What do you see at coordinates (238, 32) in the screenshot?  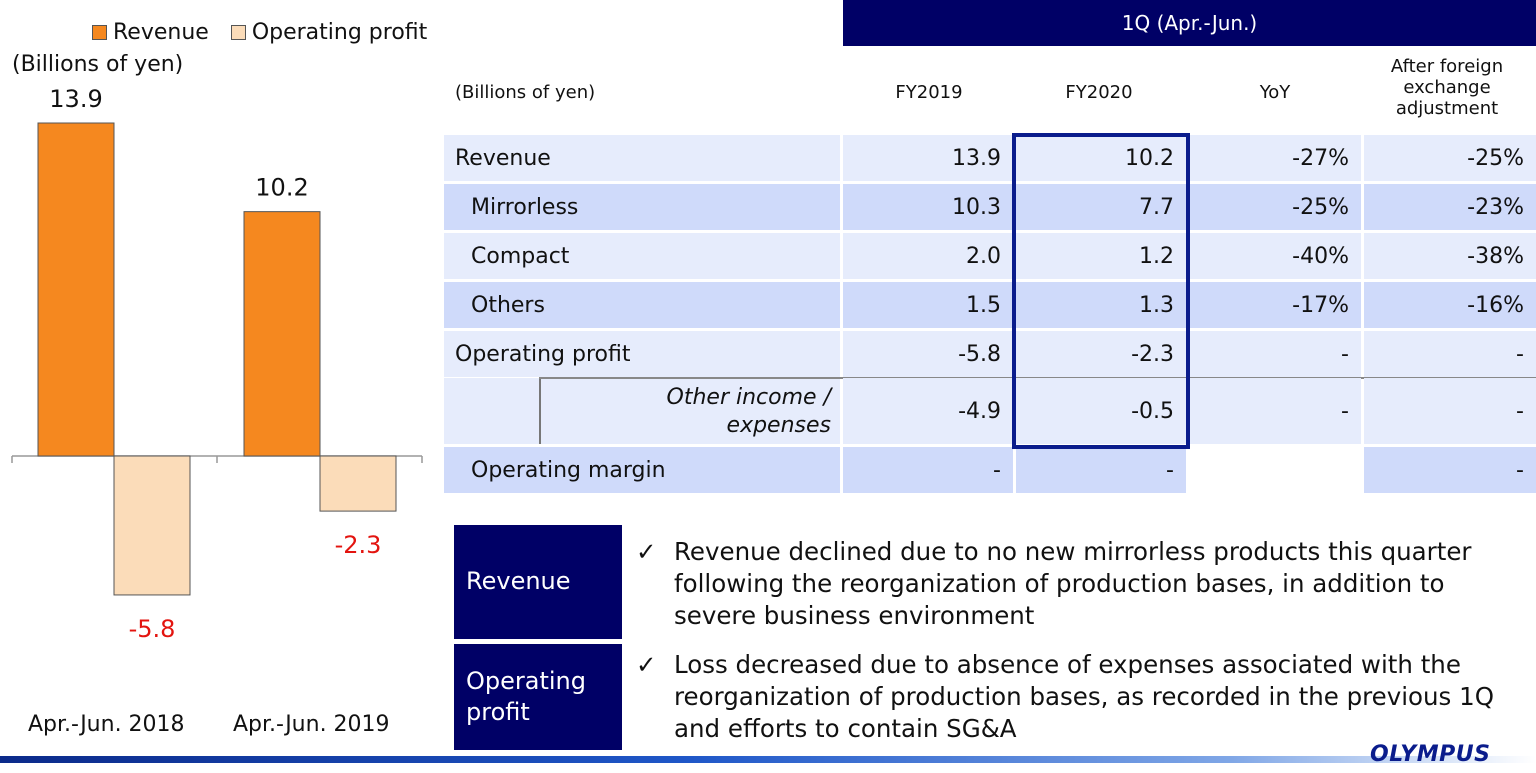 I see `legend-swatch-operating-profit` at bounding box center [238, 32].